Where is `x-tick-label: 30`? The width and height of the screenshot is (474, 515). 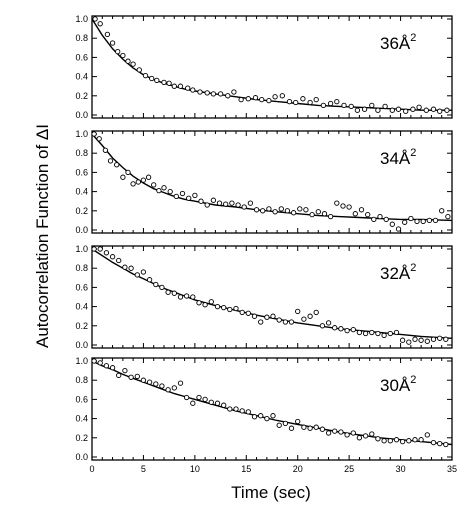 x-tick-label: 30 is located at coordinates (401, 469).